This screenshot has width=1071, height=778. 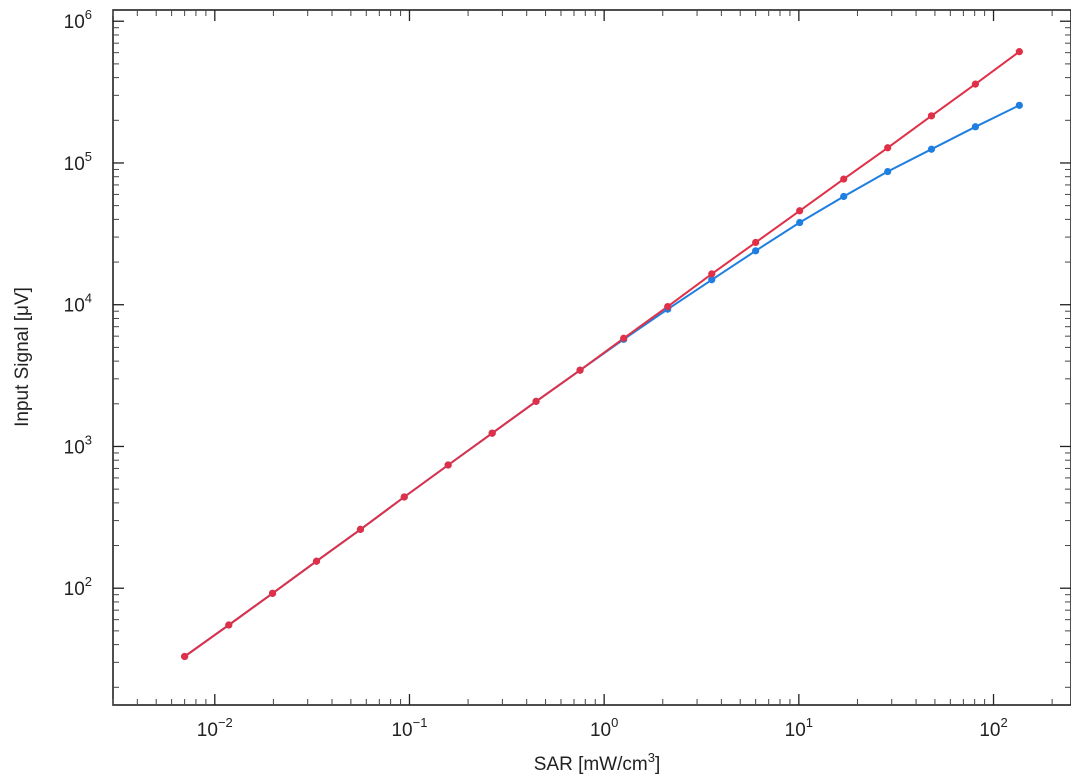 What do you see at coordinates (591, 764) in the screenshot?
I see `x-axis-title-main: SAR [mW/cm` at bounding box center [591, 764].